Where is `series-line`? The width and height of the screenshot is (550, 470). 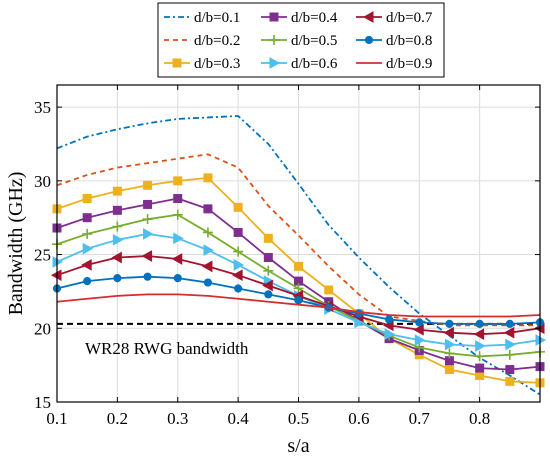
series-line is located at coordinates (298, 305).